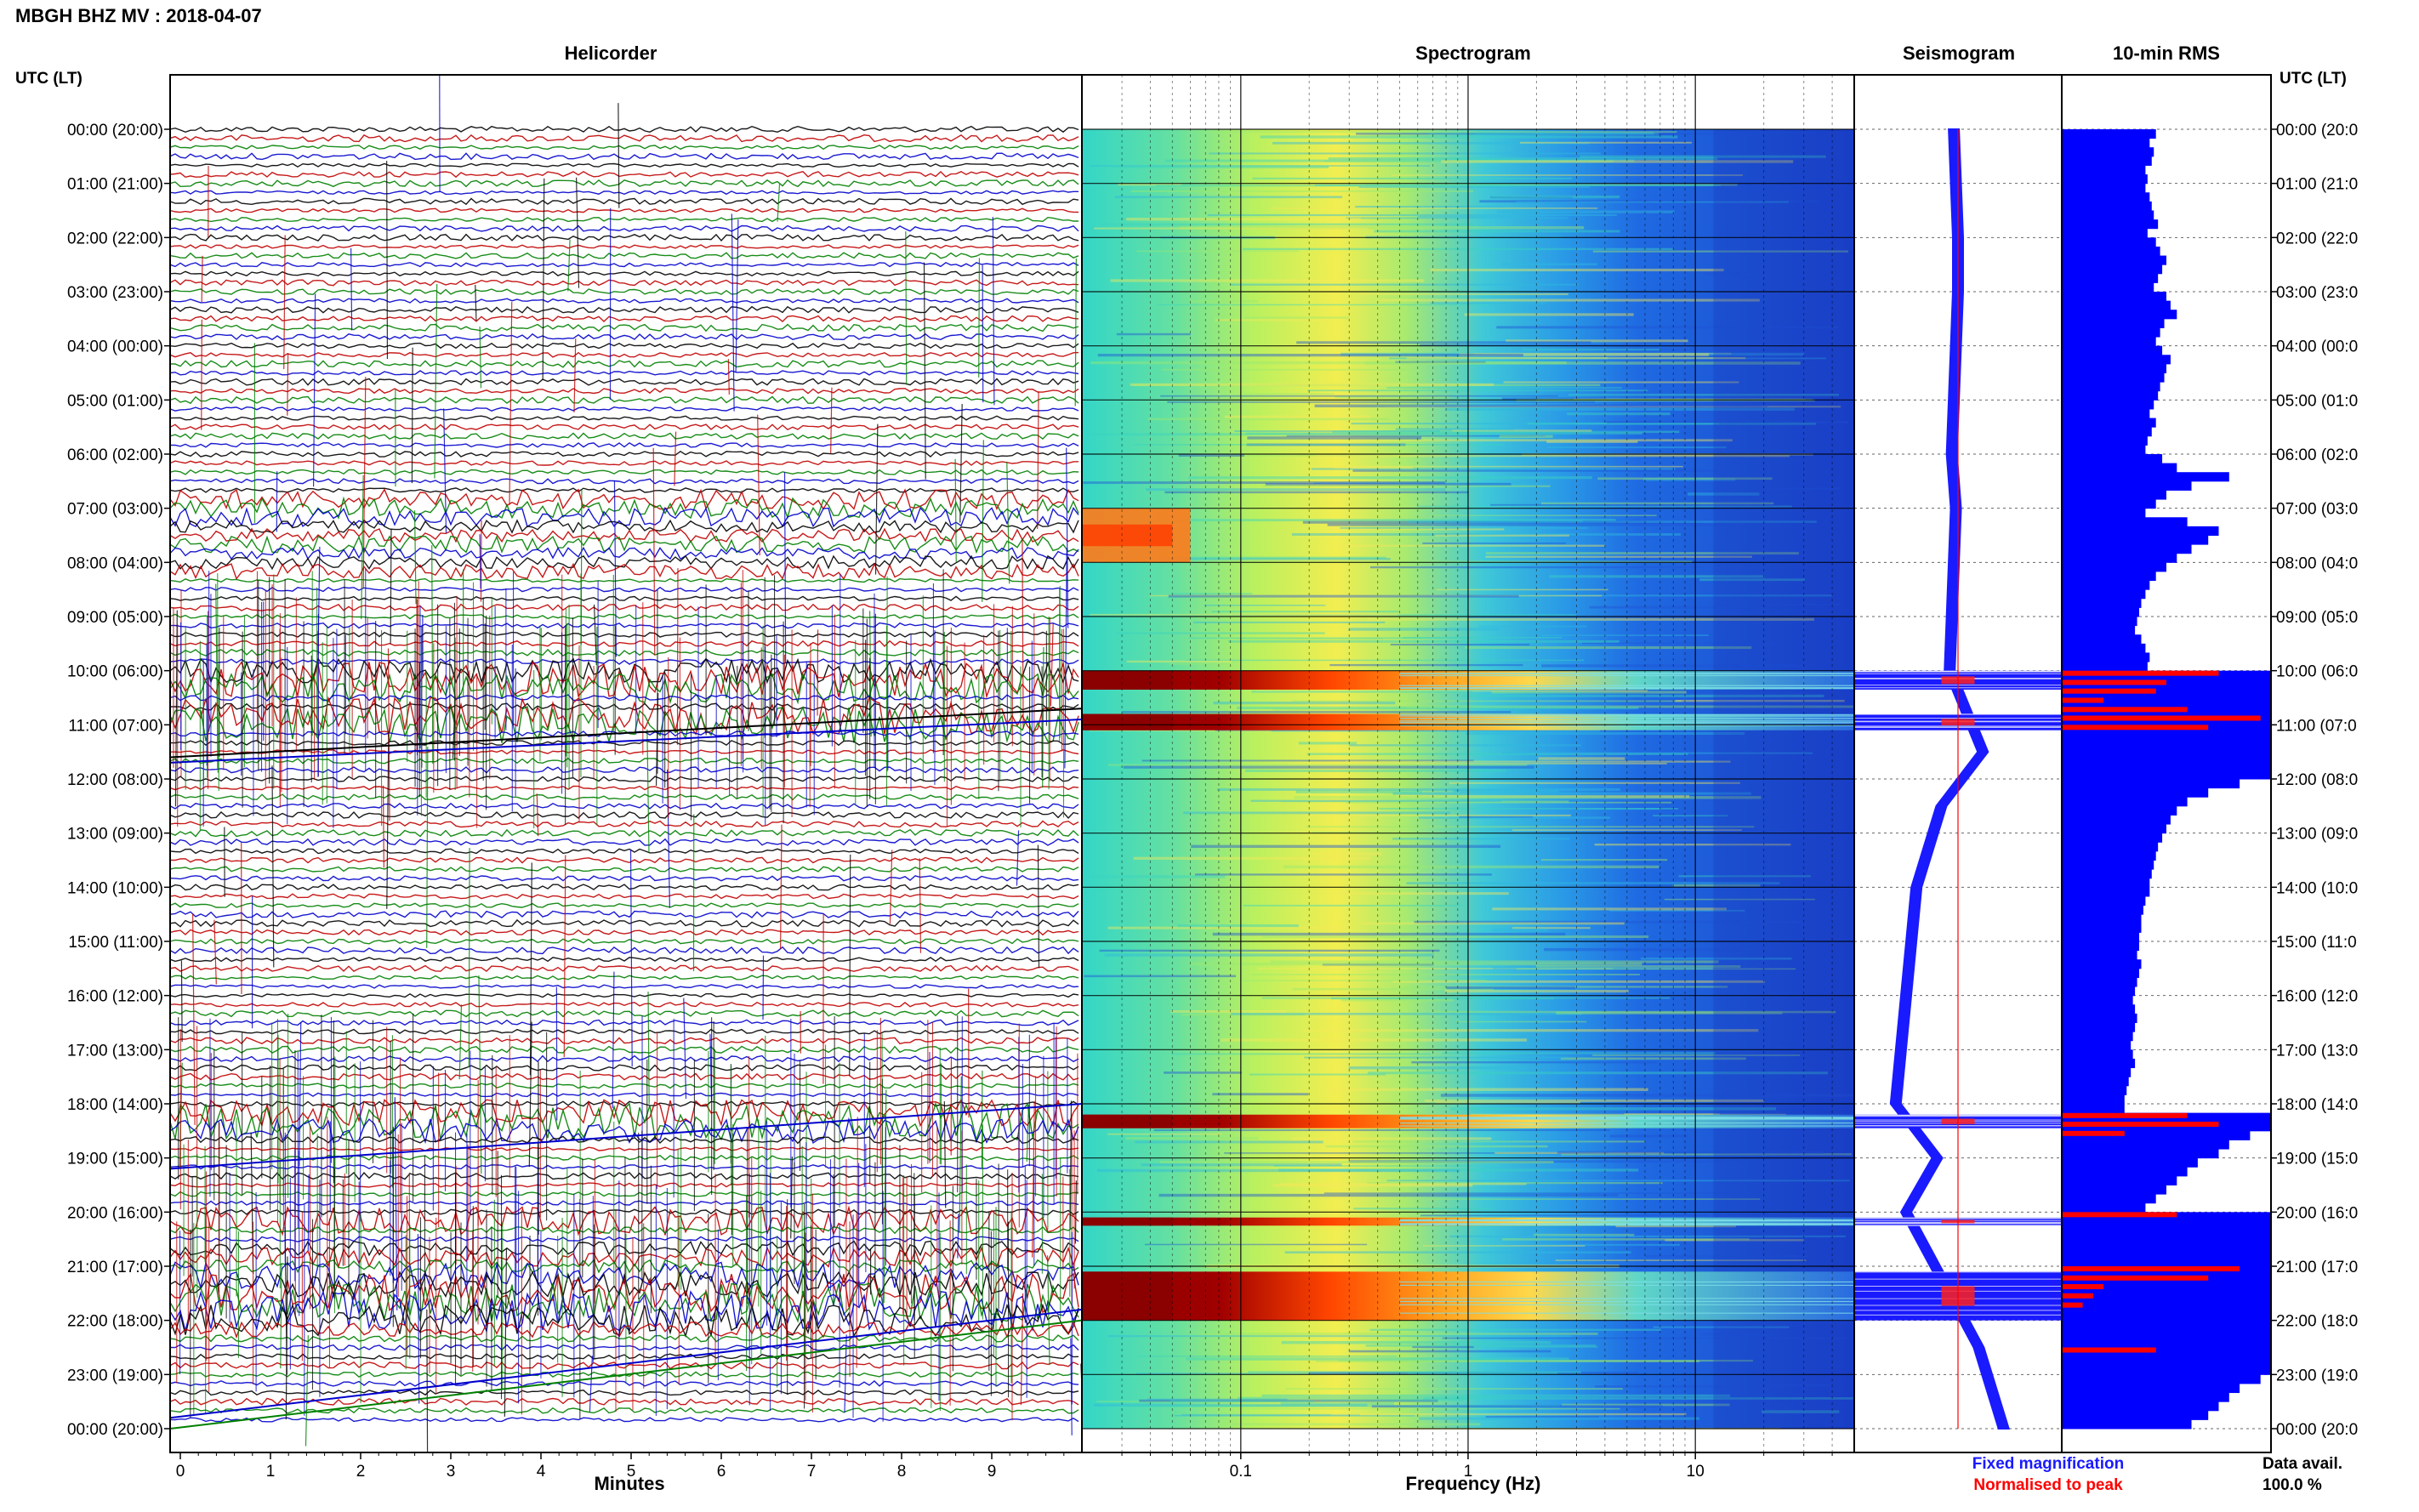 This screenshot has height=1512, width=2419. I want to click on time-label-right: 10:00 (06:0, so click(2317, 672).